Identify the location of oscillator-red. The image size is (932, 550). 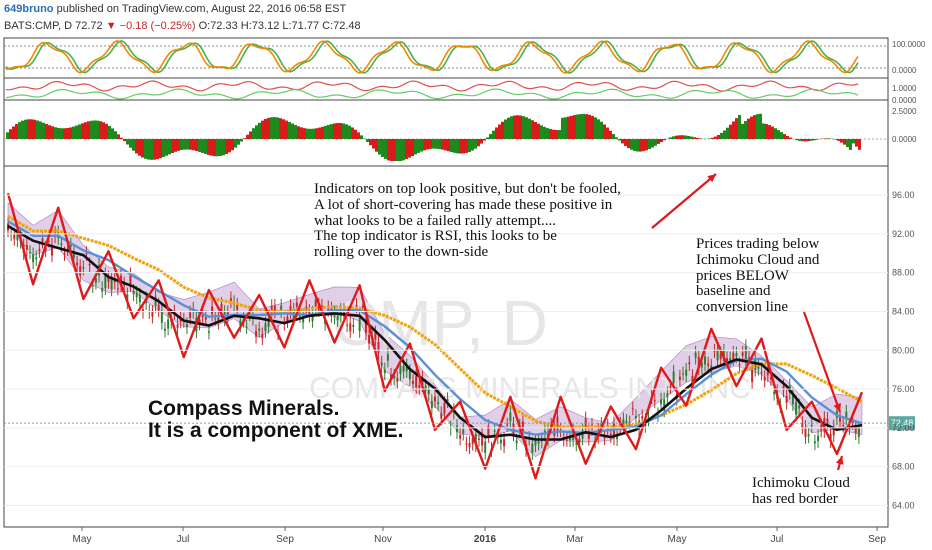
(432, 86).